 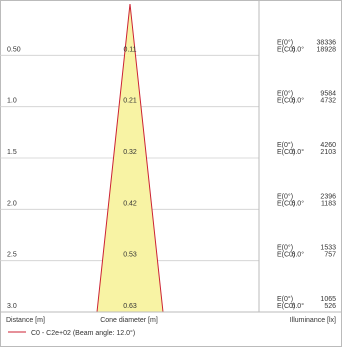 I want to click on e-center-value-3: 2396, so click(x=328, y=196).